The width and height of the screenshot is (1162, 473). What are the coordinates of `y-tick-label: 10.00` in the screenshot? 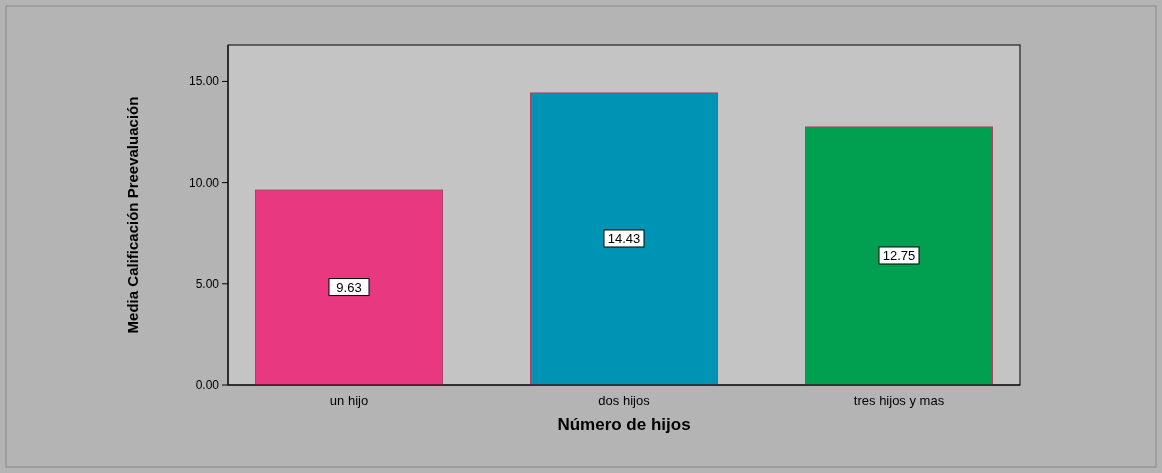 It's located at (204, 182).